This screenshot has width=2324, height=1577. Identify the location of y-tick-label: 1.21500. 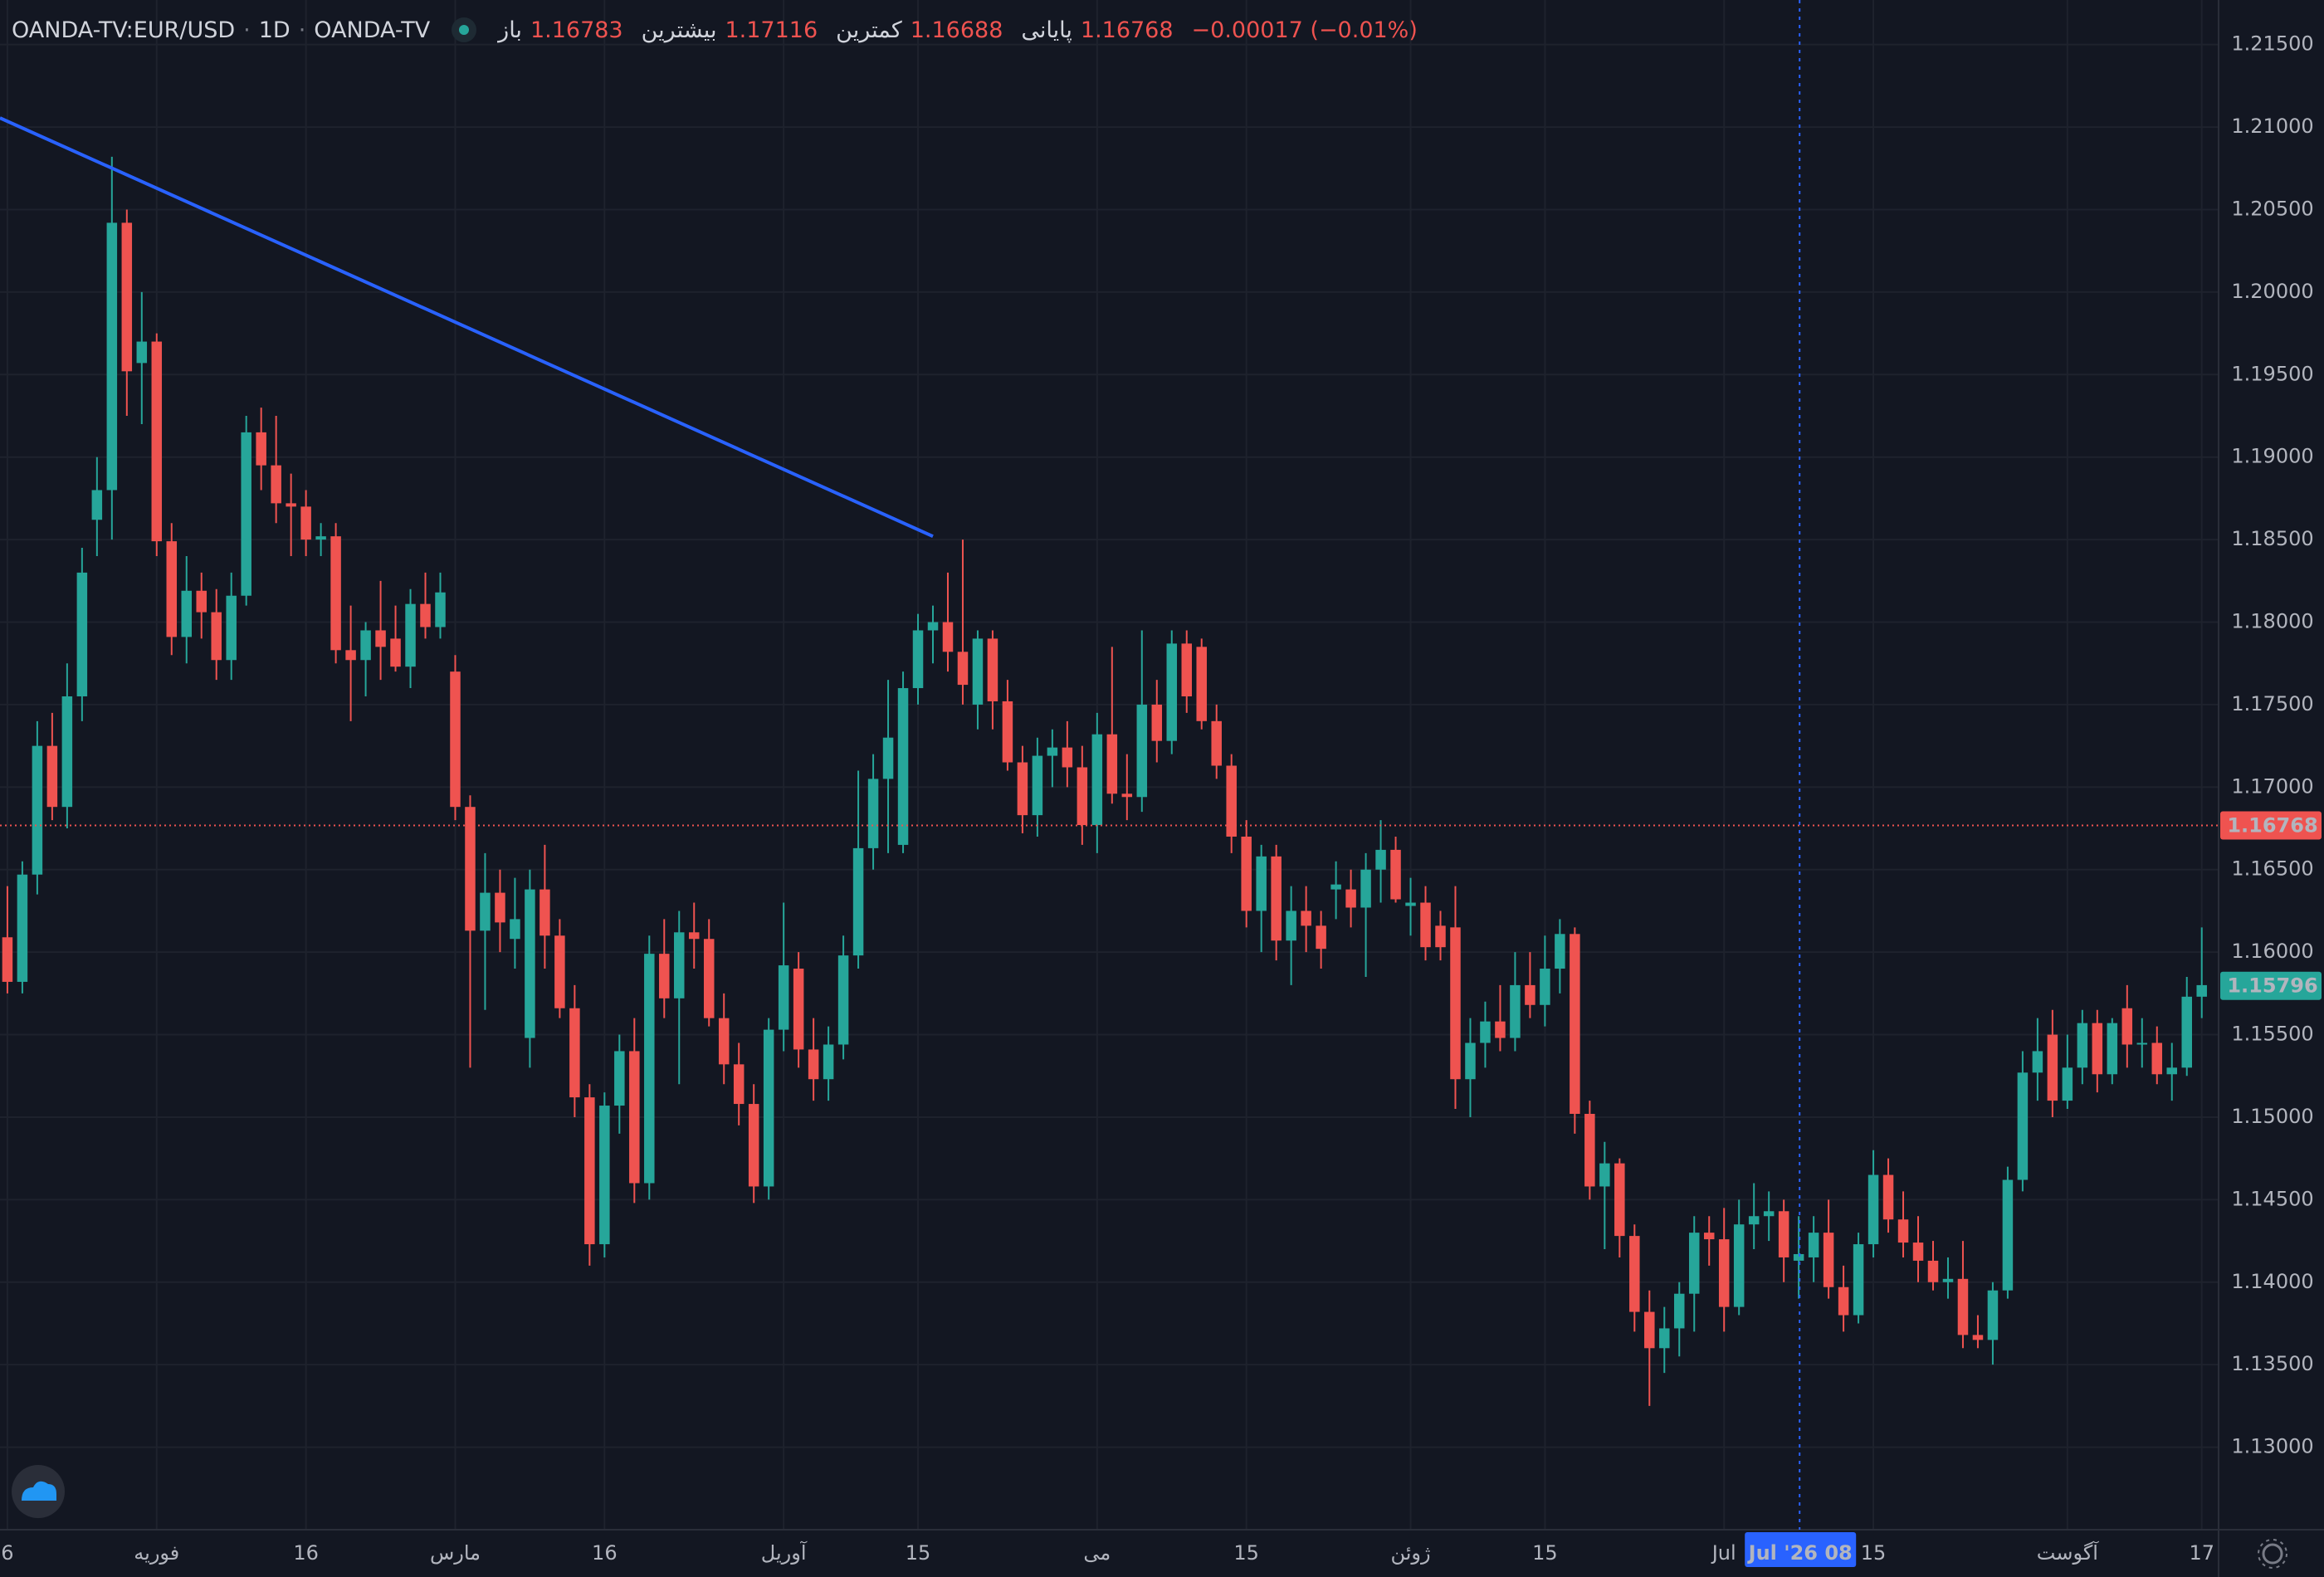
(2272, 44).